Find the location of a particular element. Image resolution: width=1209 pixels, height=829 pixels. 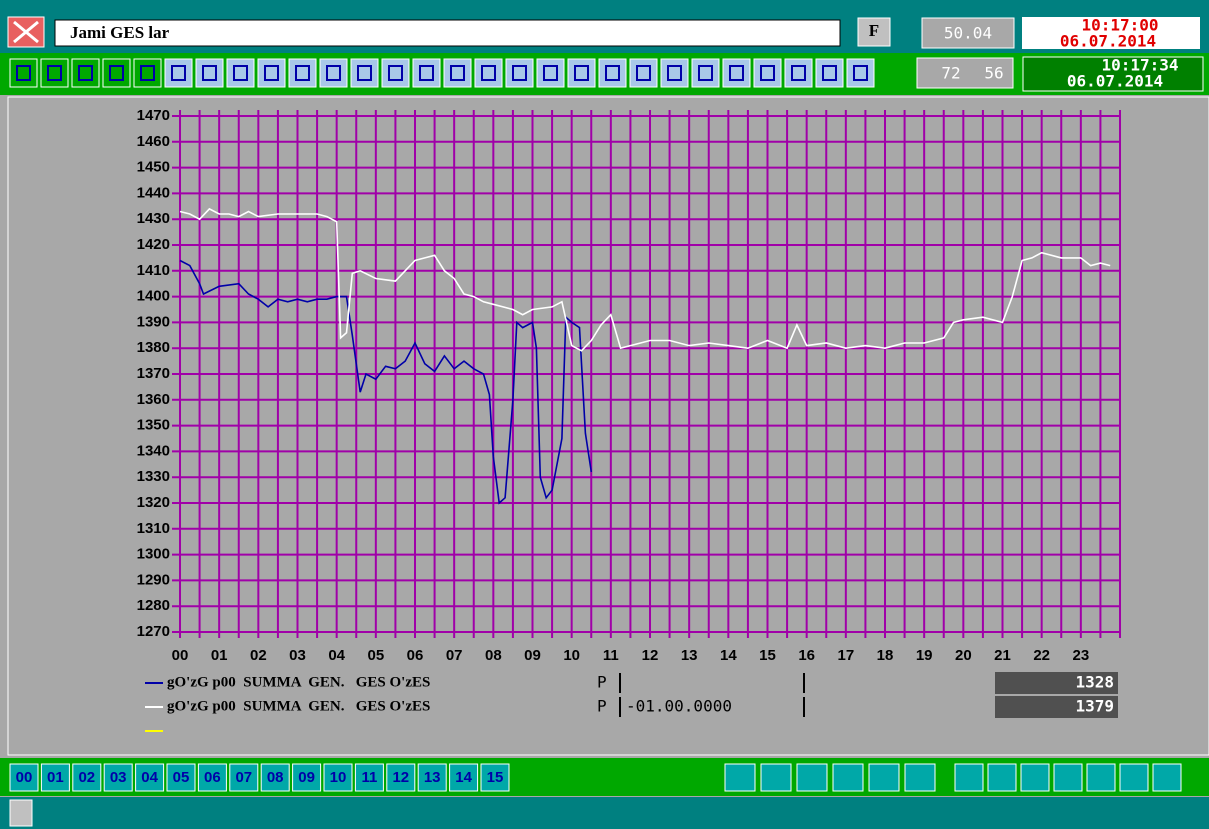

set-date: 06.07.2014 is located at coordinates (1108, 41).